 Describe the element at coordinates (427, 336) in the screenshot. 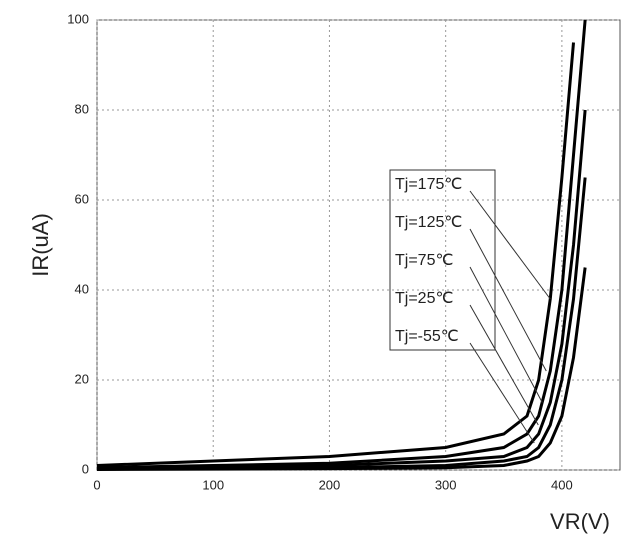

I see `legend-label: Tj=-55℃` at that location.